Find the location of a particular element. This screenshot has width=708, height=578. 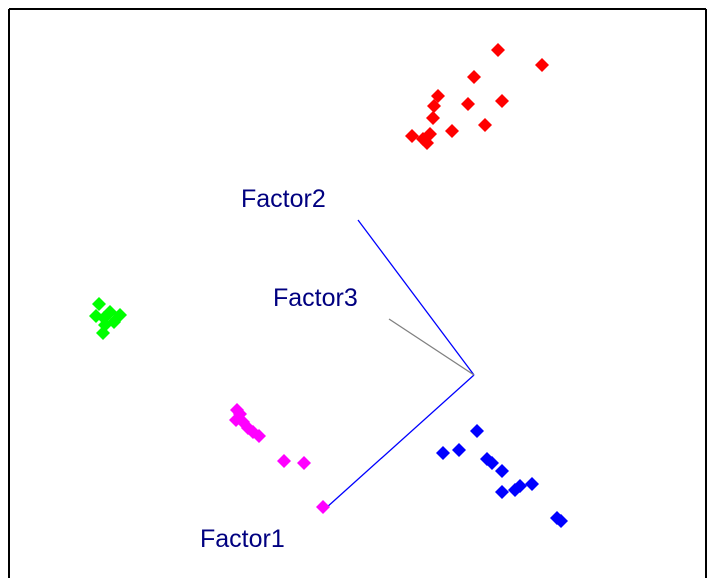

axes-layer is located at coordinates (400, 364).